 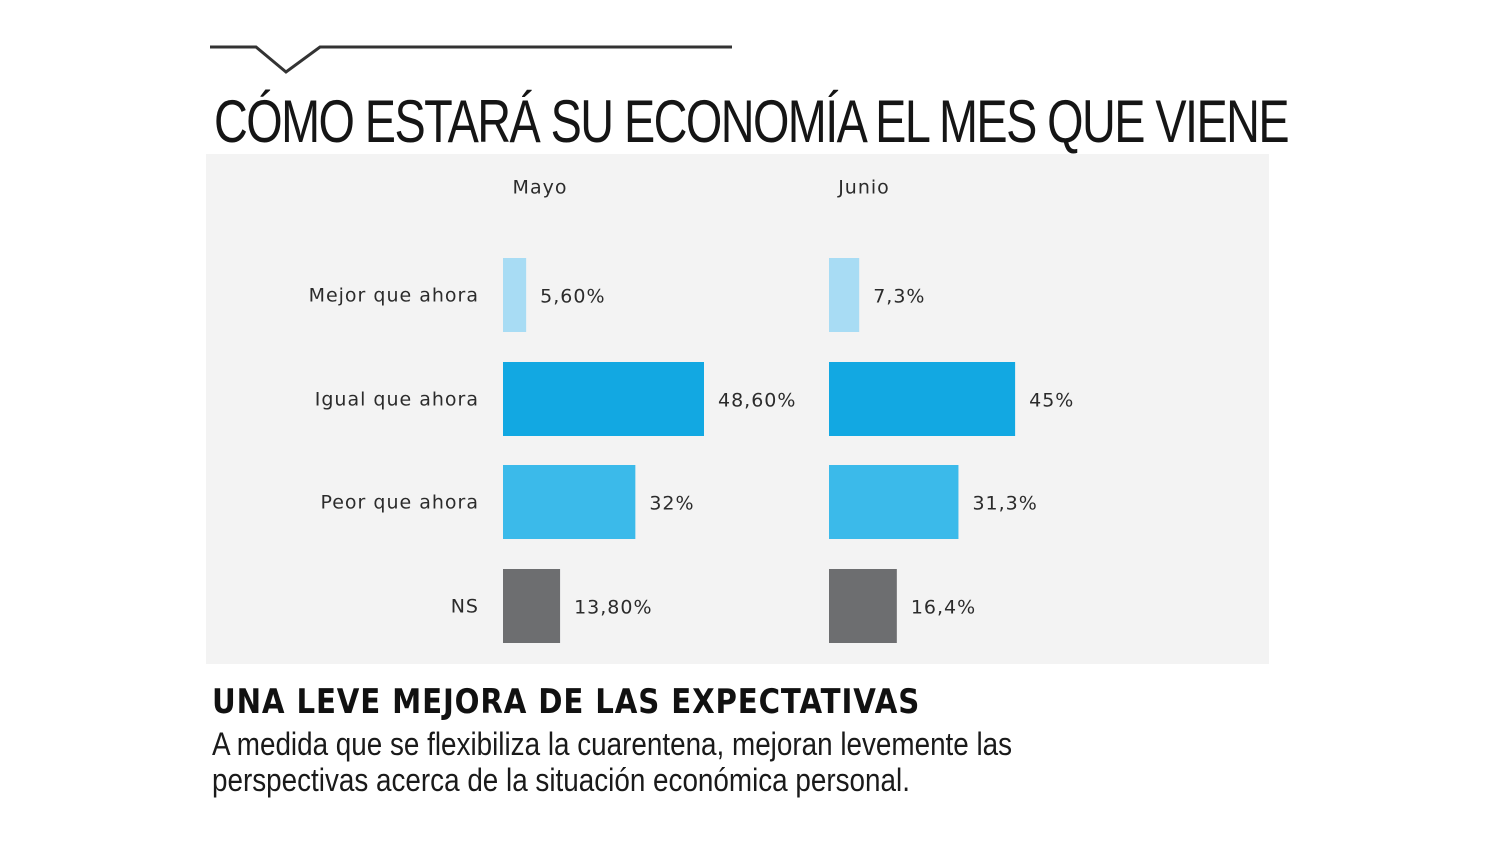 I want to click on category-label: NS, so click(x=465, y=607).